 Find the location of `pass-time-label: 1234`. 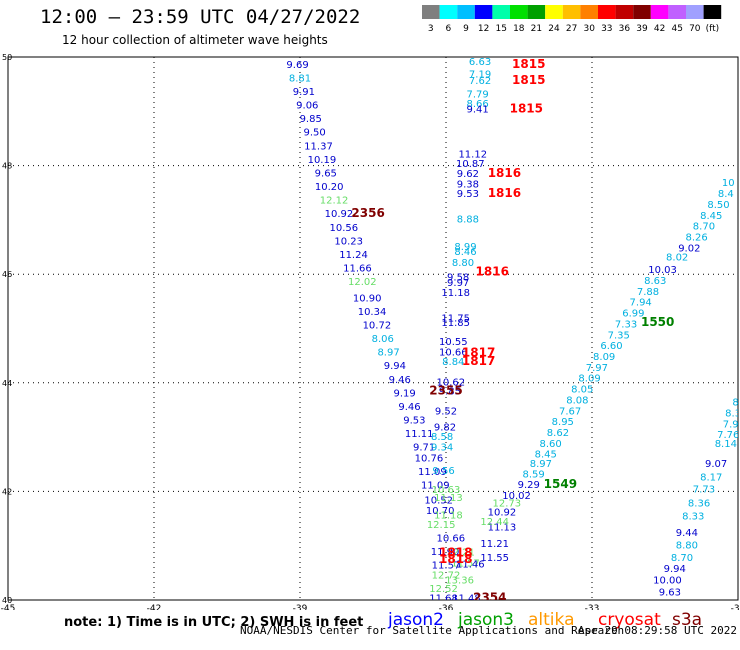

pass-time-label: 1234 is located at coordinates (708, 606).